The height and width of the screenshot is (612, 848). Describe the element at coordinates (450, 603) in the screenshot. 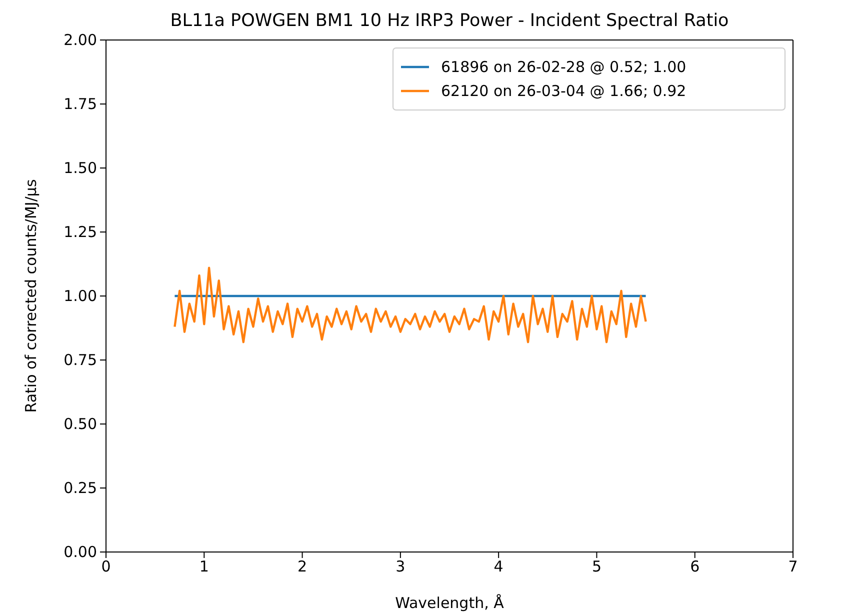

I see `x-axis-title: Wavelength, Å` at that location.